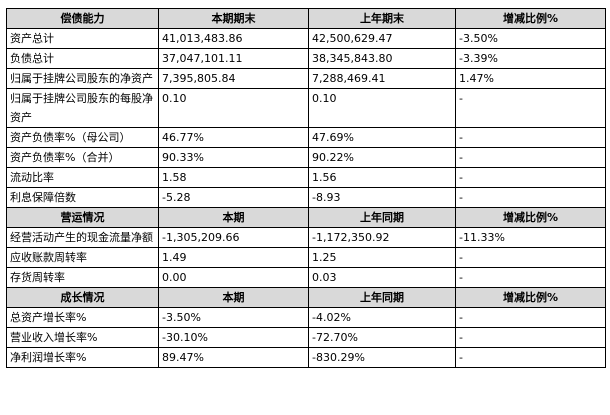  I want to click on section-header-row: 偿债能力 本期期末 上年期末 增减比例%, so click(306, 18).